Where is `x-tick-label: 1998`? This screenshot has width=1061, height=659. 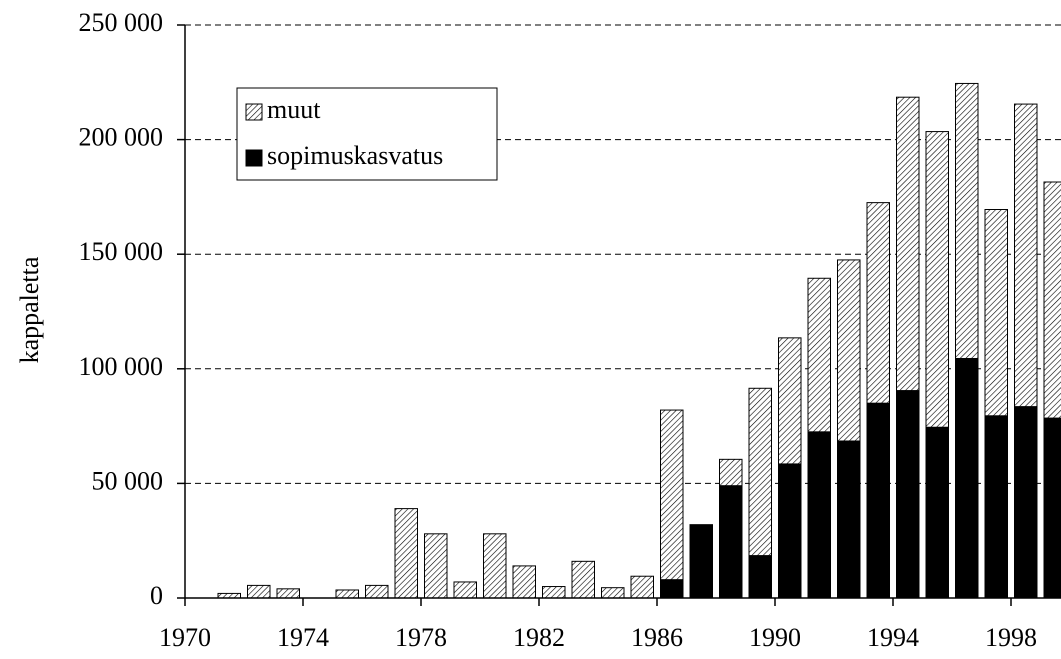 x-tick-label: 1998 is located at coordinates (1011, 637).